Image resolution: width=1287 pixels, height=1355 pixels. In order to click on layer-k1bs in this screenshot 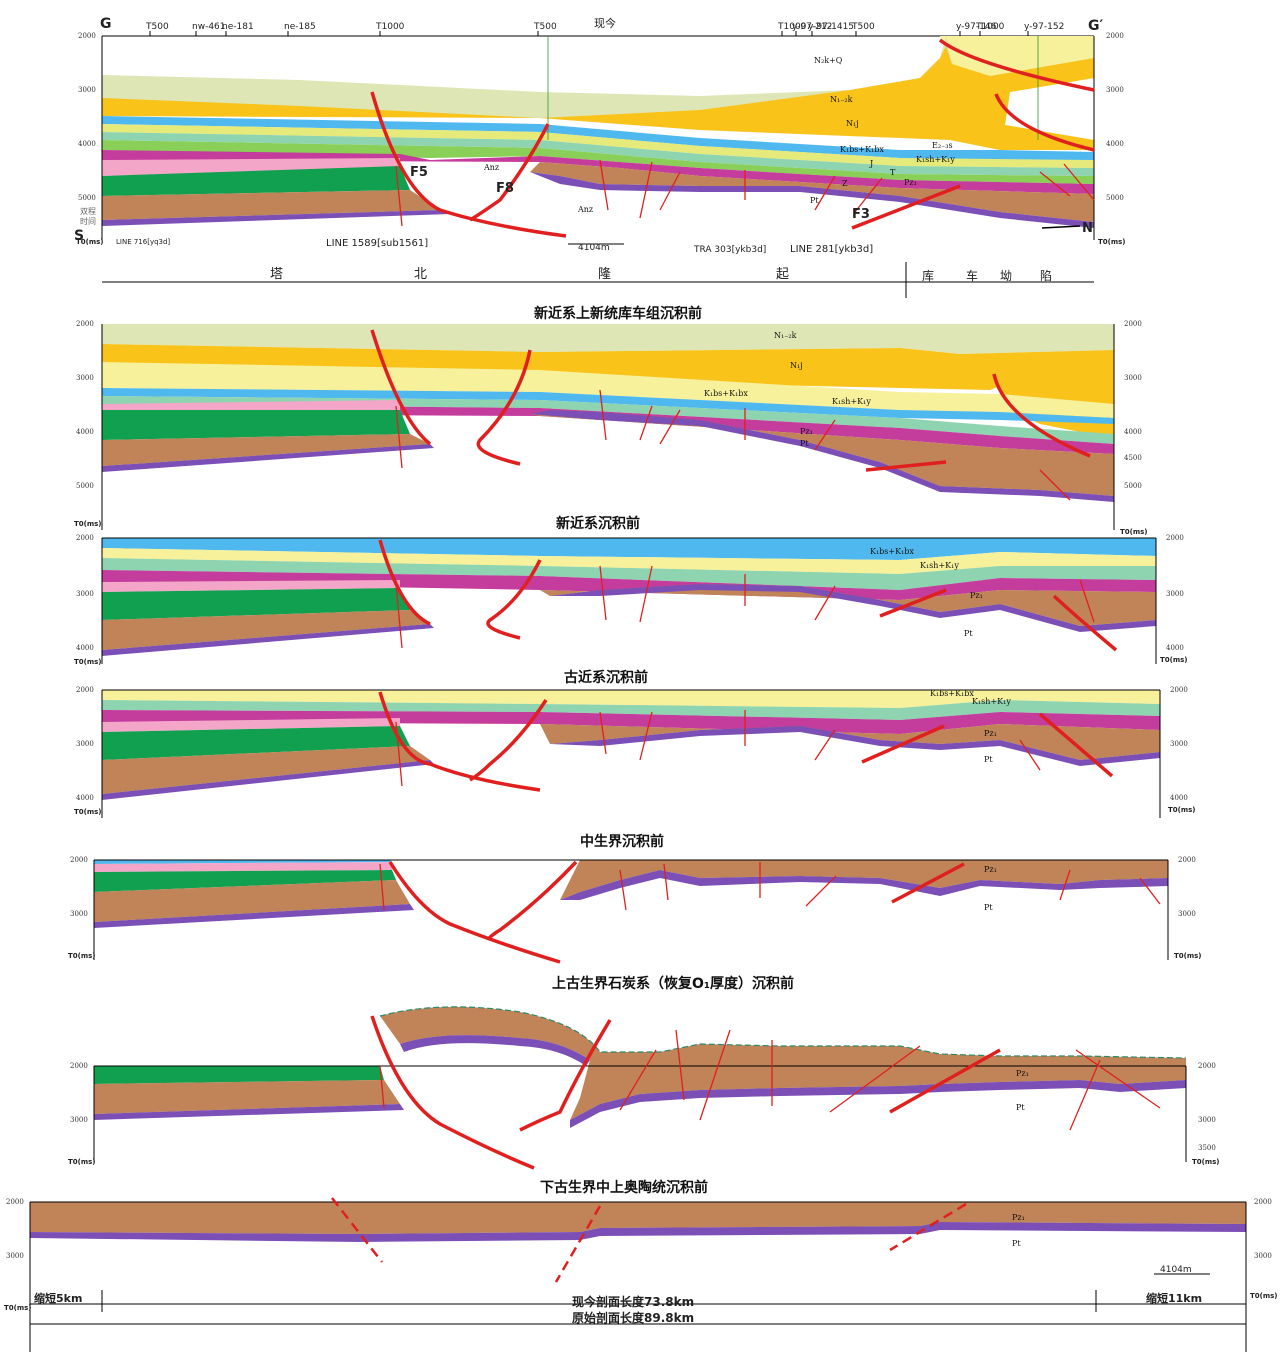, I will do `click(631, 699)`.